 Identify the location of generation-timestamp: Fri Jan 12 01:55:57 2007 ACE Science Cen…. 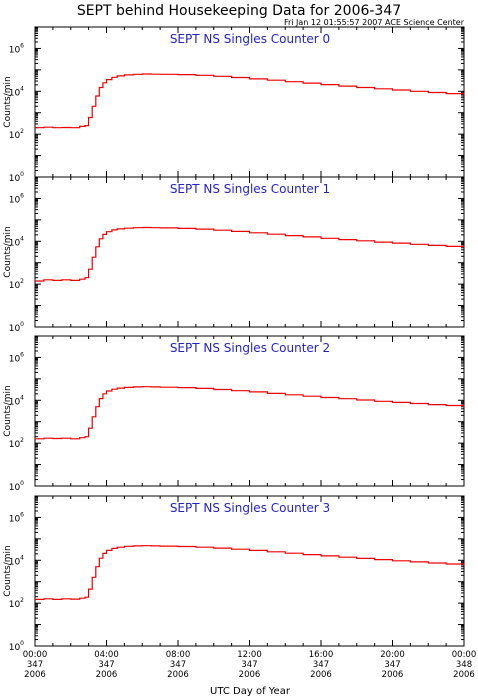
(374, 22).